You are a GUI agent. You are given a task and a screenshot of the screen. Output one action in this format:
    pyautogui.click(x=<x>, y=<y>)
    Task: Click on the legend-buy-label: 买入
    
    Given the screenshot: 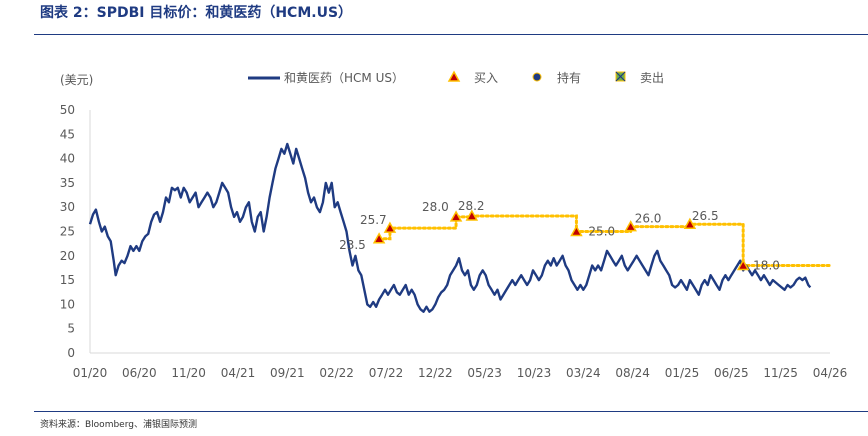 What is the action you would take?
    pyautogui.click(x=486, y=78)
    